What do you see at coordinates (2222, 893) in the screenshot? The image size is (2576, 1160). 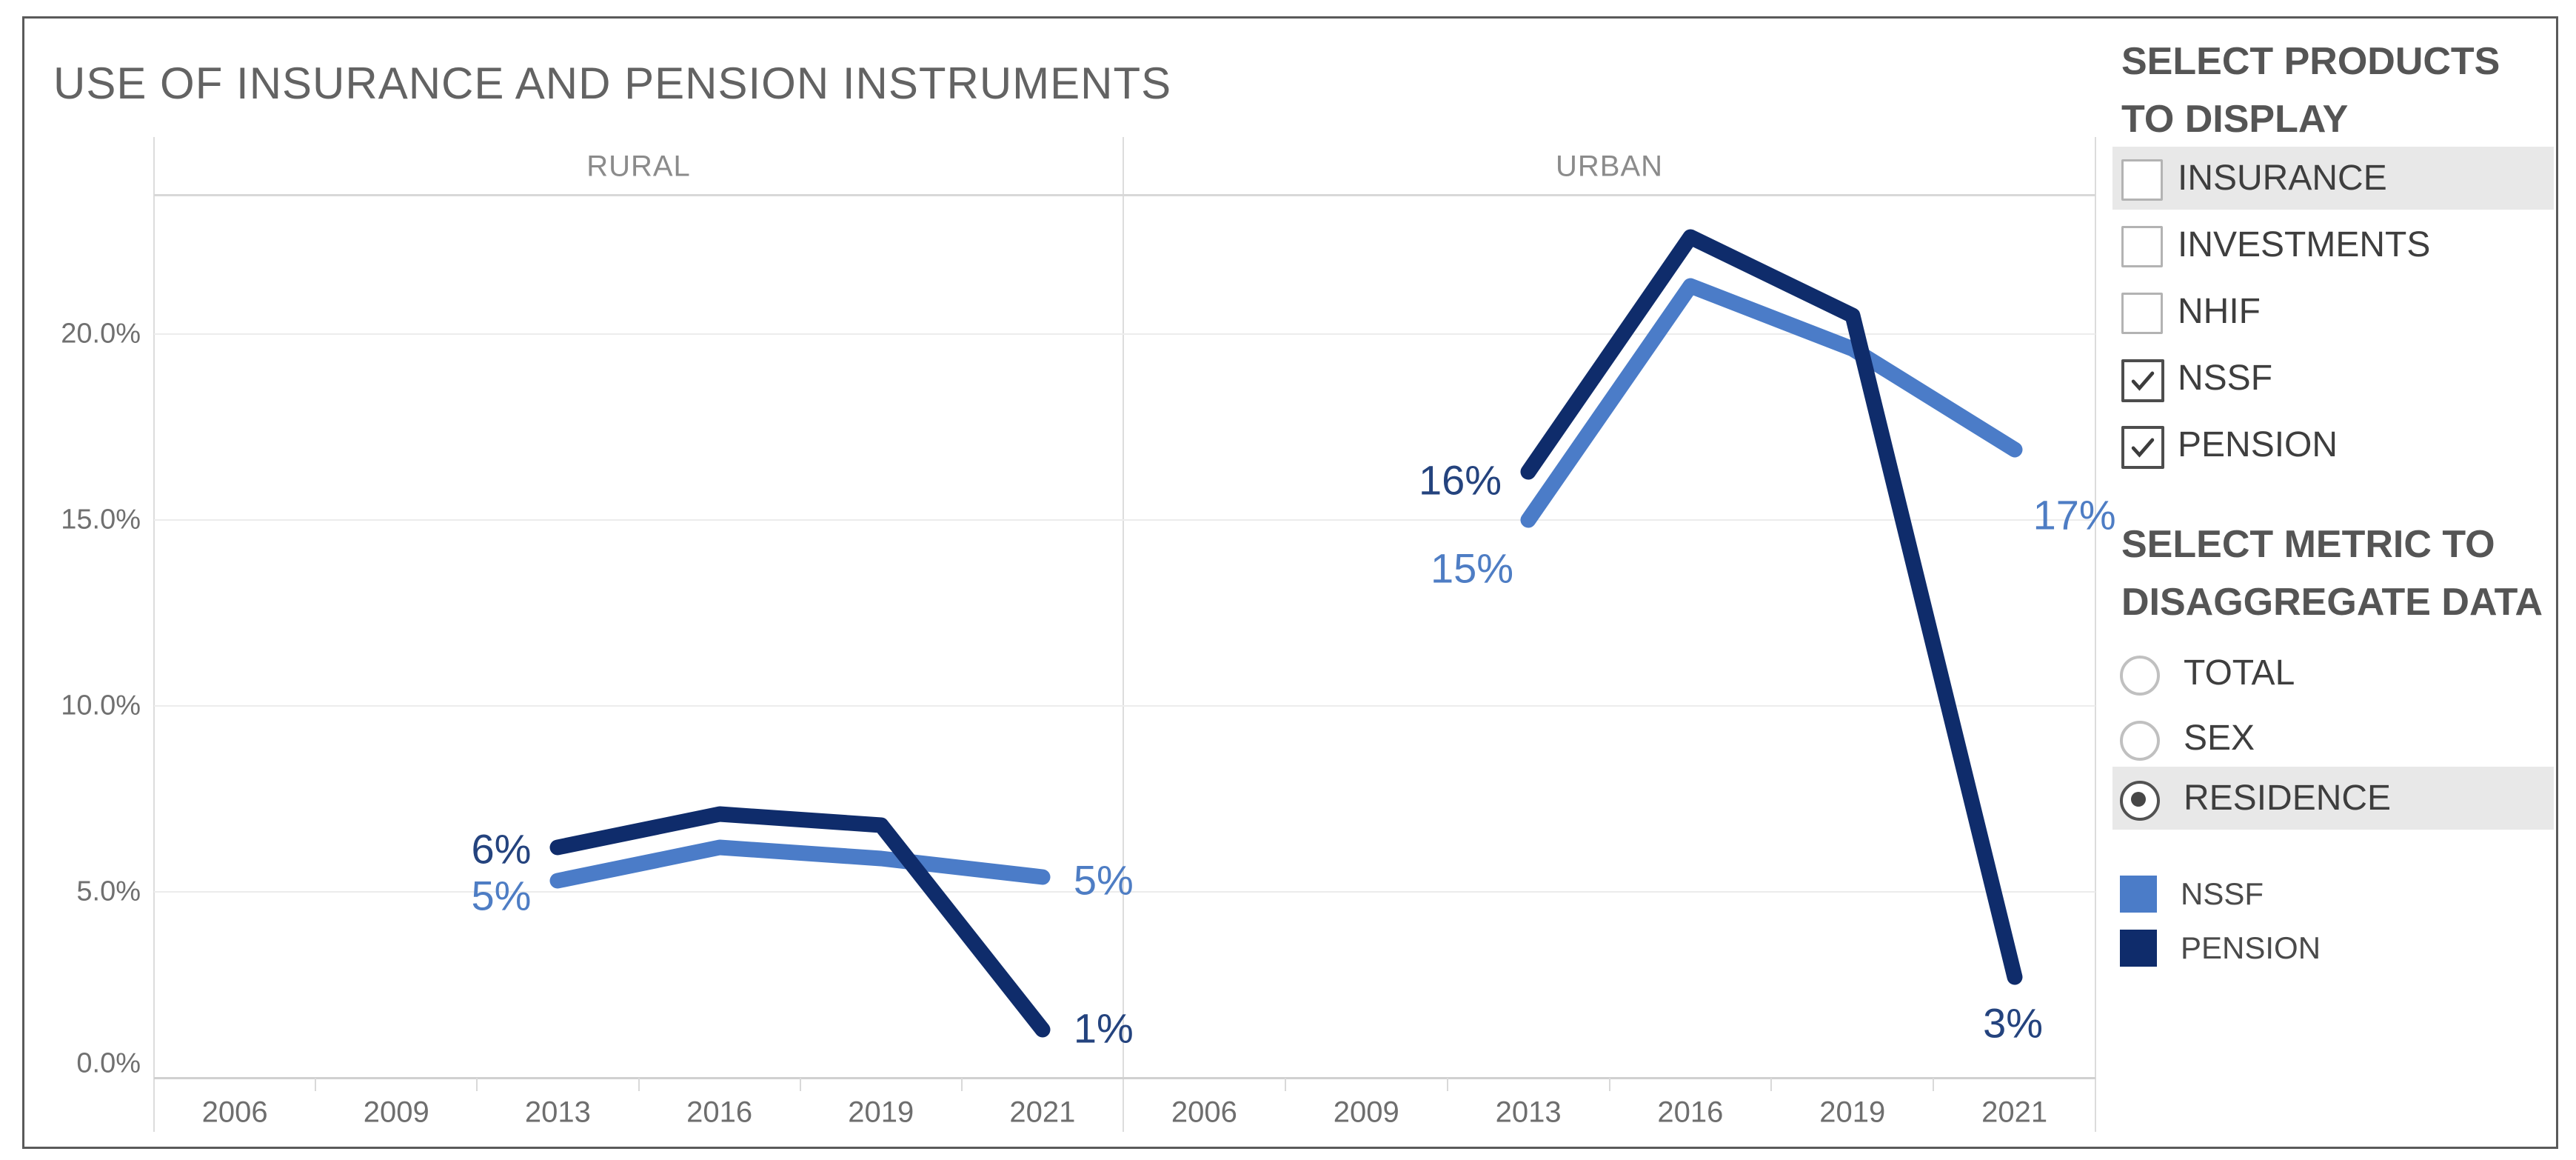 I see `legend-label: NSSF` at bounding box center [2222, 893].